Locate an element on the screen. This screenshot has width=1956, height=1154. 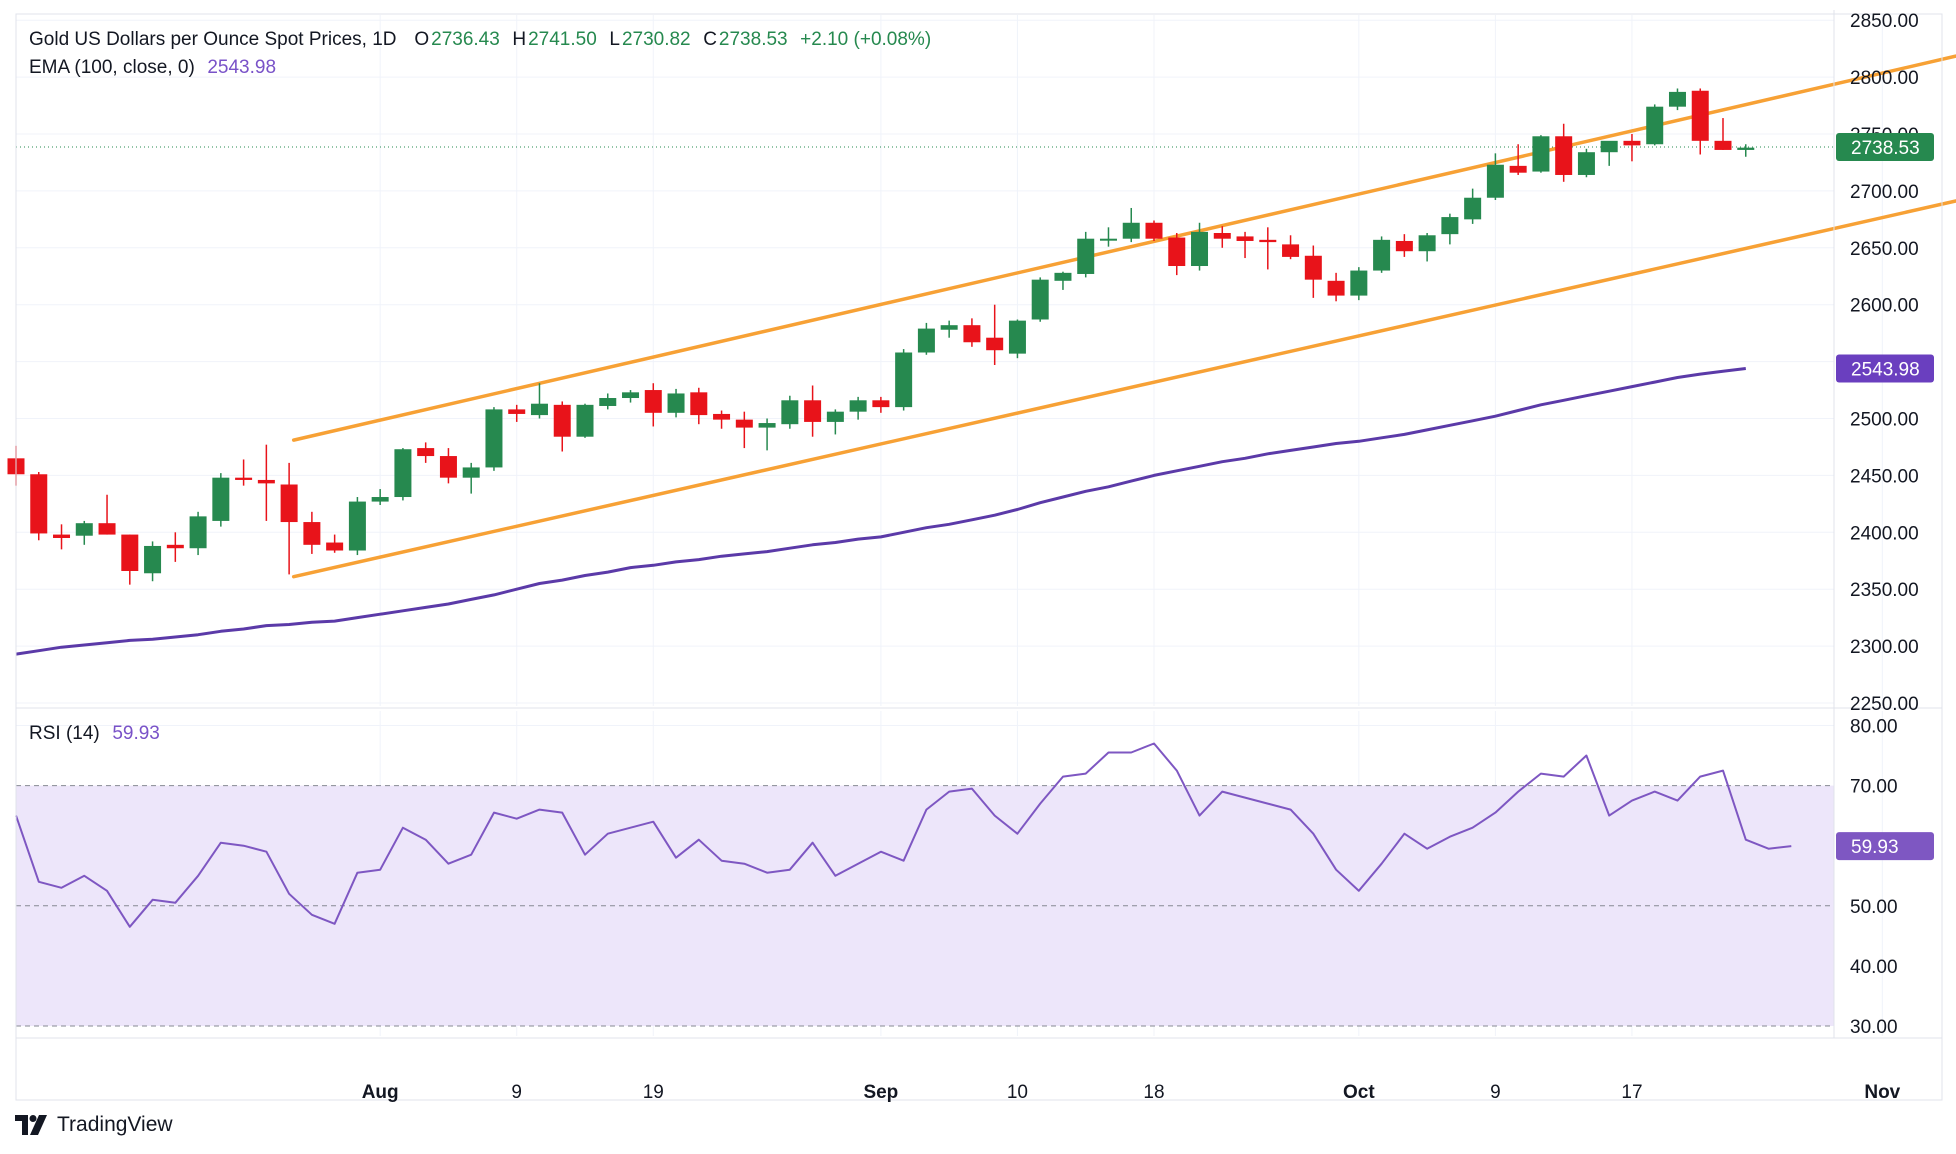
price-tick-label: 2400.00 is located at coordinates (1884, 533).